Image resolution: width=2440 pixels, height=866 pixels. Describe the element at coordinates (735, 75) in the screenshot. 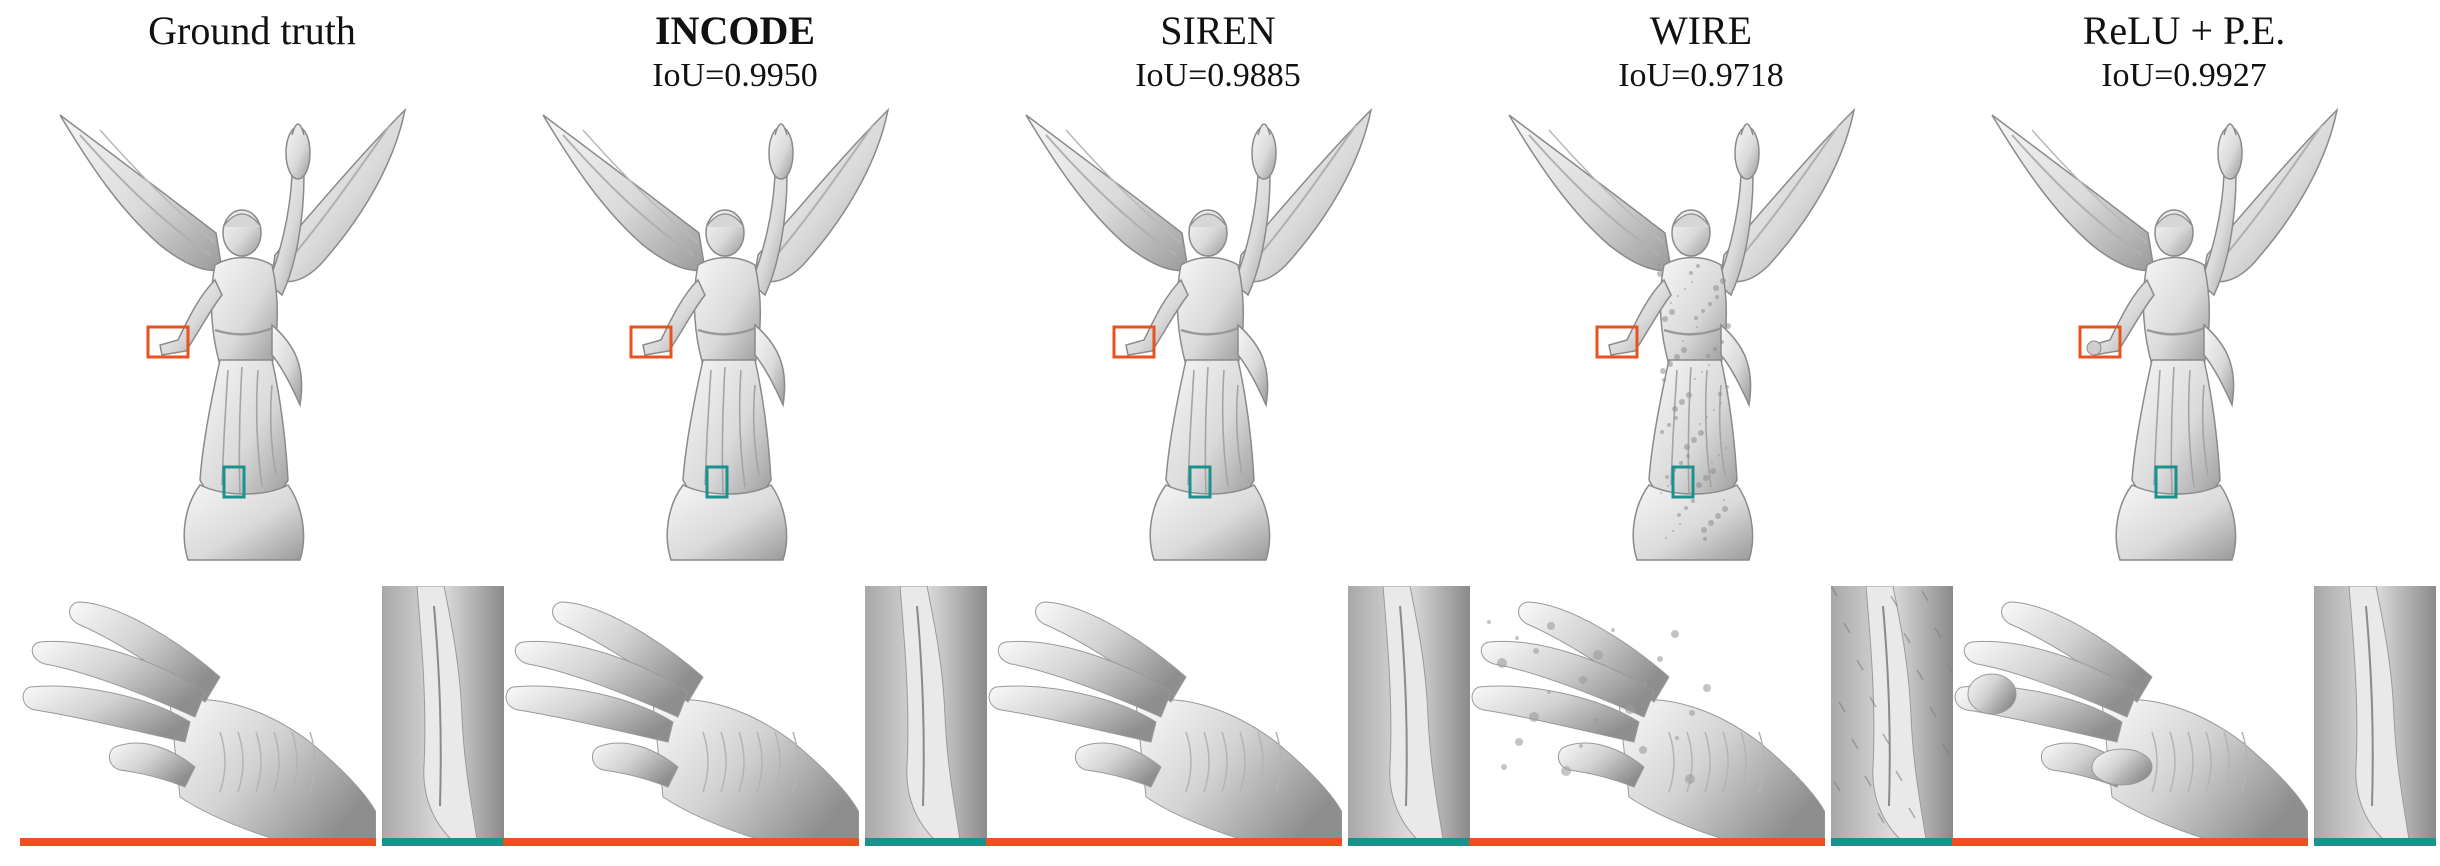

I see `iou-score: IoU=0.9950` at that location.